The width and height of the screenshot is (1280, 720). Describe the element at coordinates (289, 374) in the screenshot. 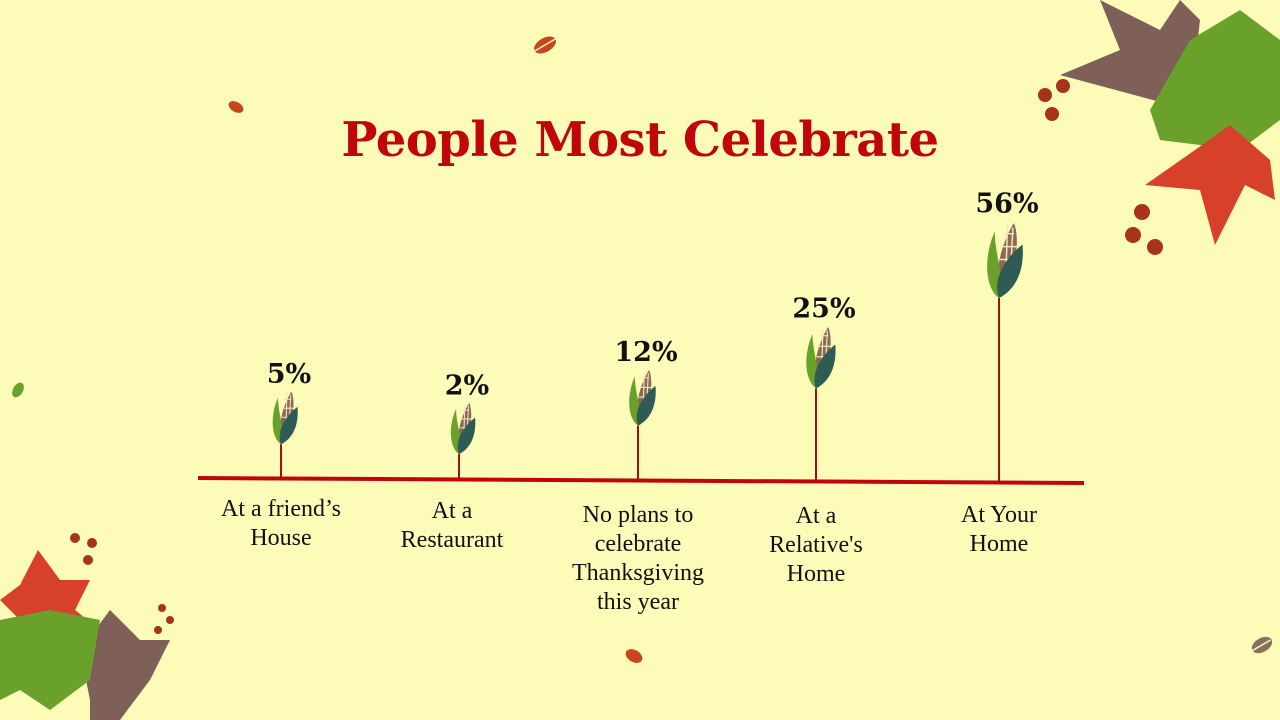

I see `value-label: 5%` at that location.